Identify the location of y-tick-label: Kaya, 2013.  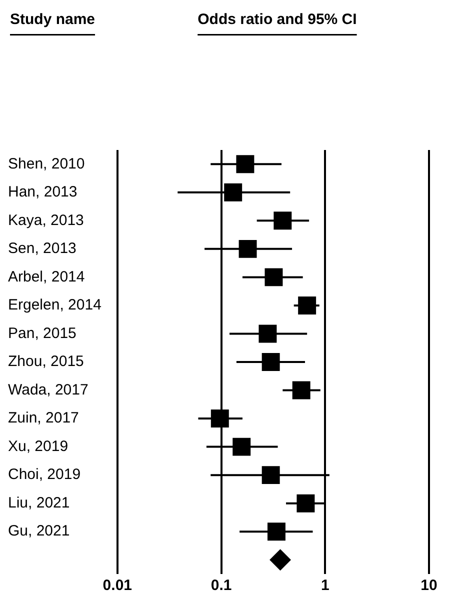
(46, 220).